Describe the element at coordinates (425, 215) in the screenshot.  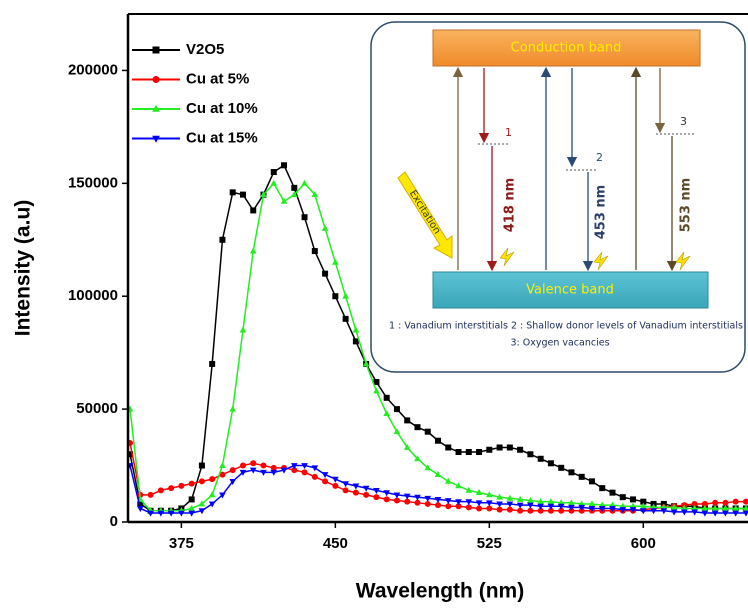
I see `excitation-arrow` at that location.